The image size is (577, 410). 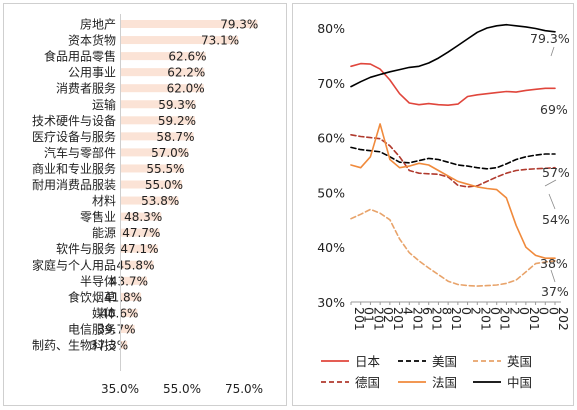 What do you see at coordinates (367, 382) in the screenshot?
I see `legend-label: 德国` at bounding box center [367, 382].